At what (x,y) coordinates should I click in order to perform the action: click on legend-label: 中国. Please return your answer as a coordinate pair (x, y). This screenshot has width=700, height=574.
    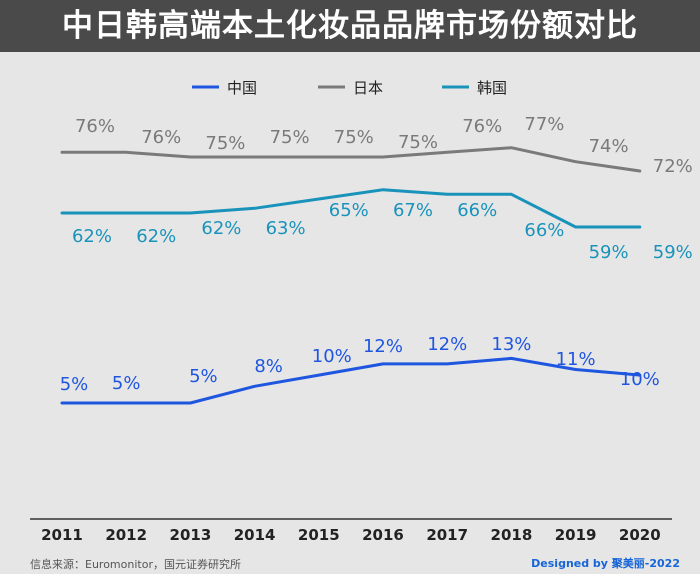
    Looking at the image, I should click on (242, 88).